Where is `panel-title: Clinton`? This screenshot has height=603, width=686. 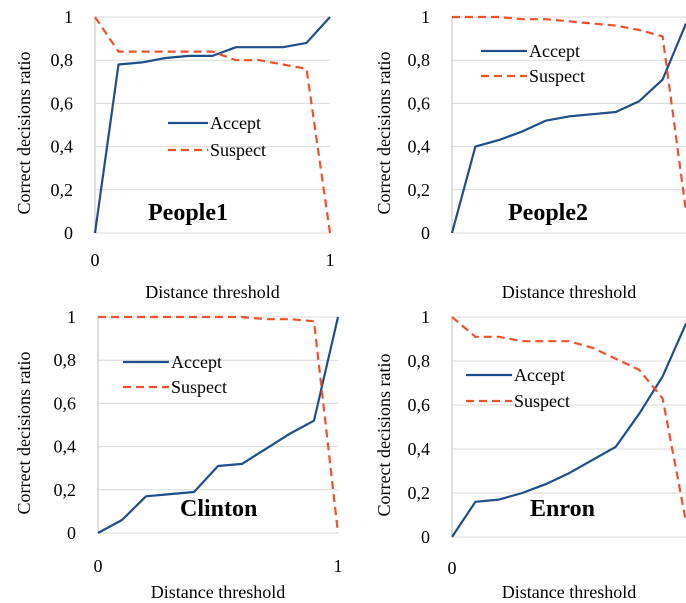 panel-title: Clinton is located at coordinates (218, 509).